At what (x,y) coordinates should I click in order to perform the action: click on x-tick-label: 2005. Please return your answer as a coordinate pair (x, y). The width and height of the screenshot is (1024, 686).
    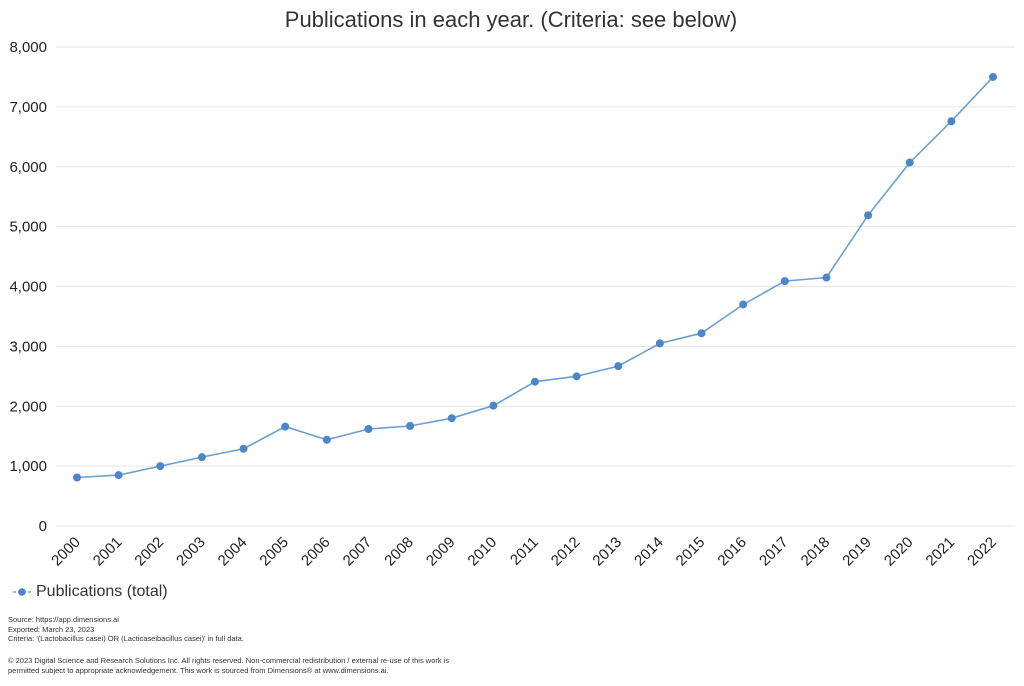
    Looking at the image, I should click on (274, 552).